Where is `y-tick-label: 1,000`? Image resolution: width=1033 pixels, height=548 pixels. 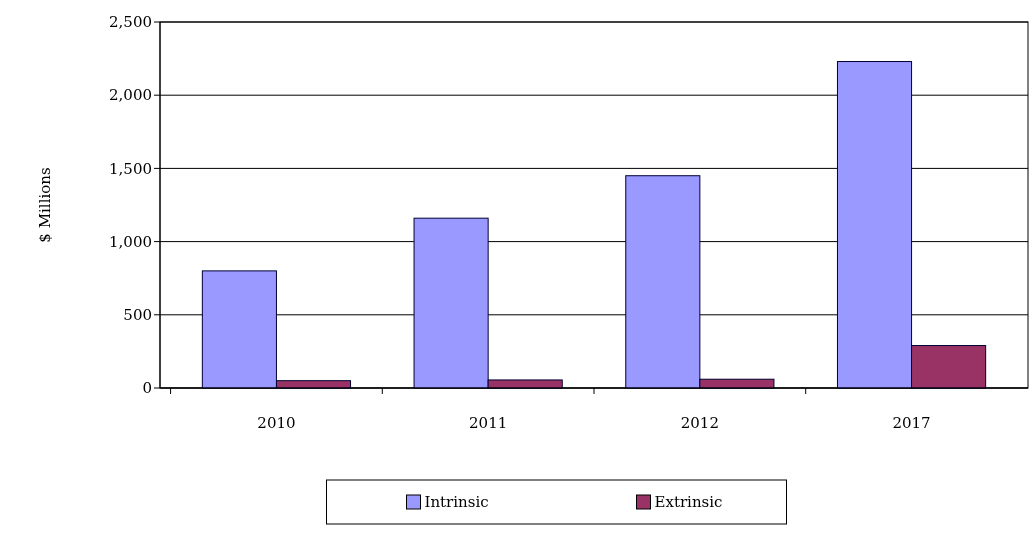
y-tick-label: 1,000 is located at coordinates (130, 241).